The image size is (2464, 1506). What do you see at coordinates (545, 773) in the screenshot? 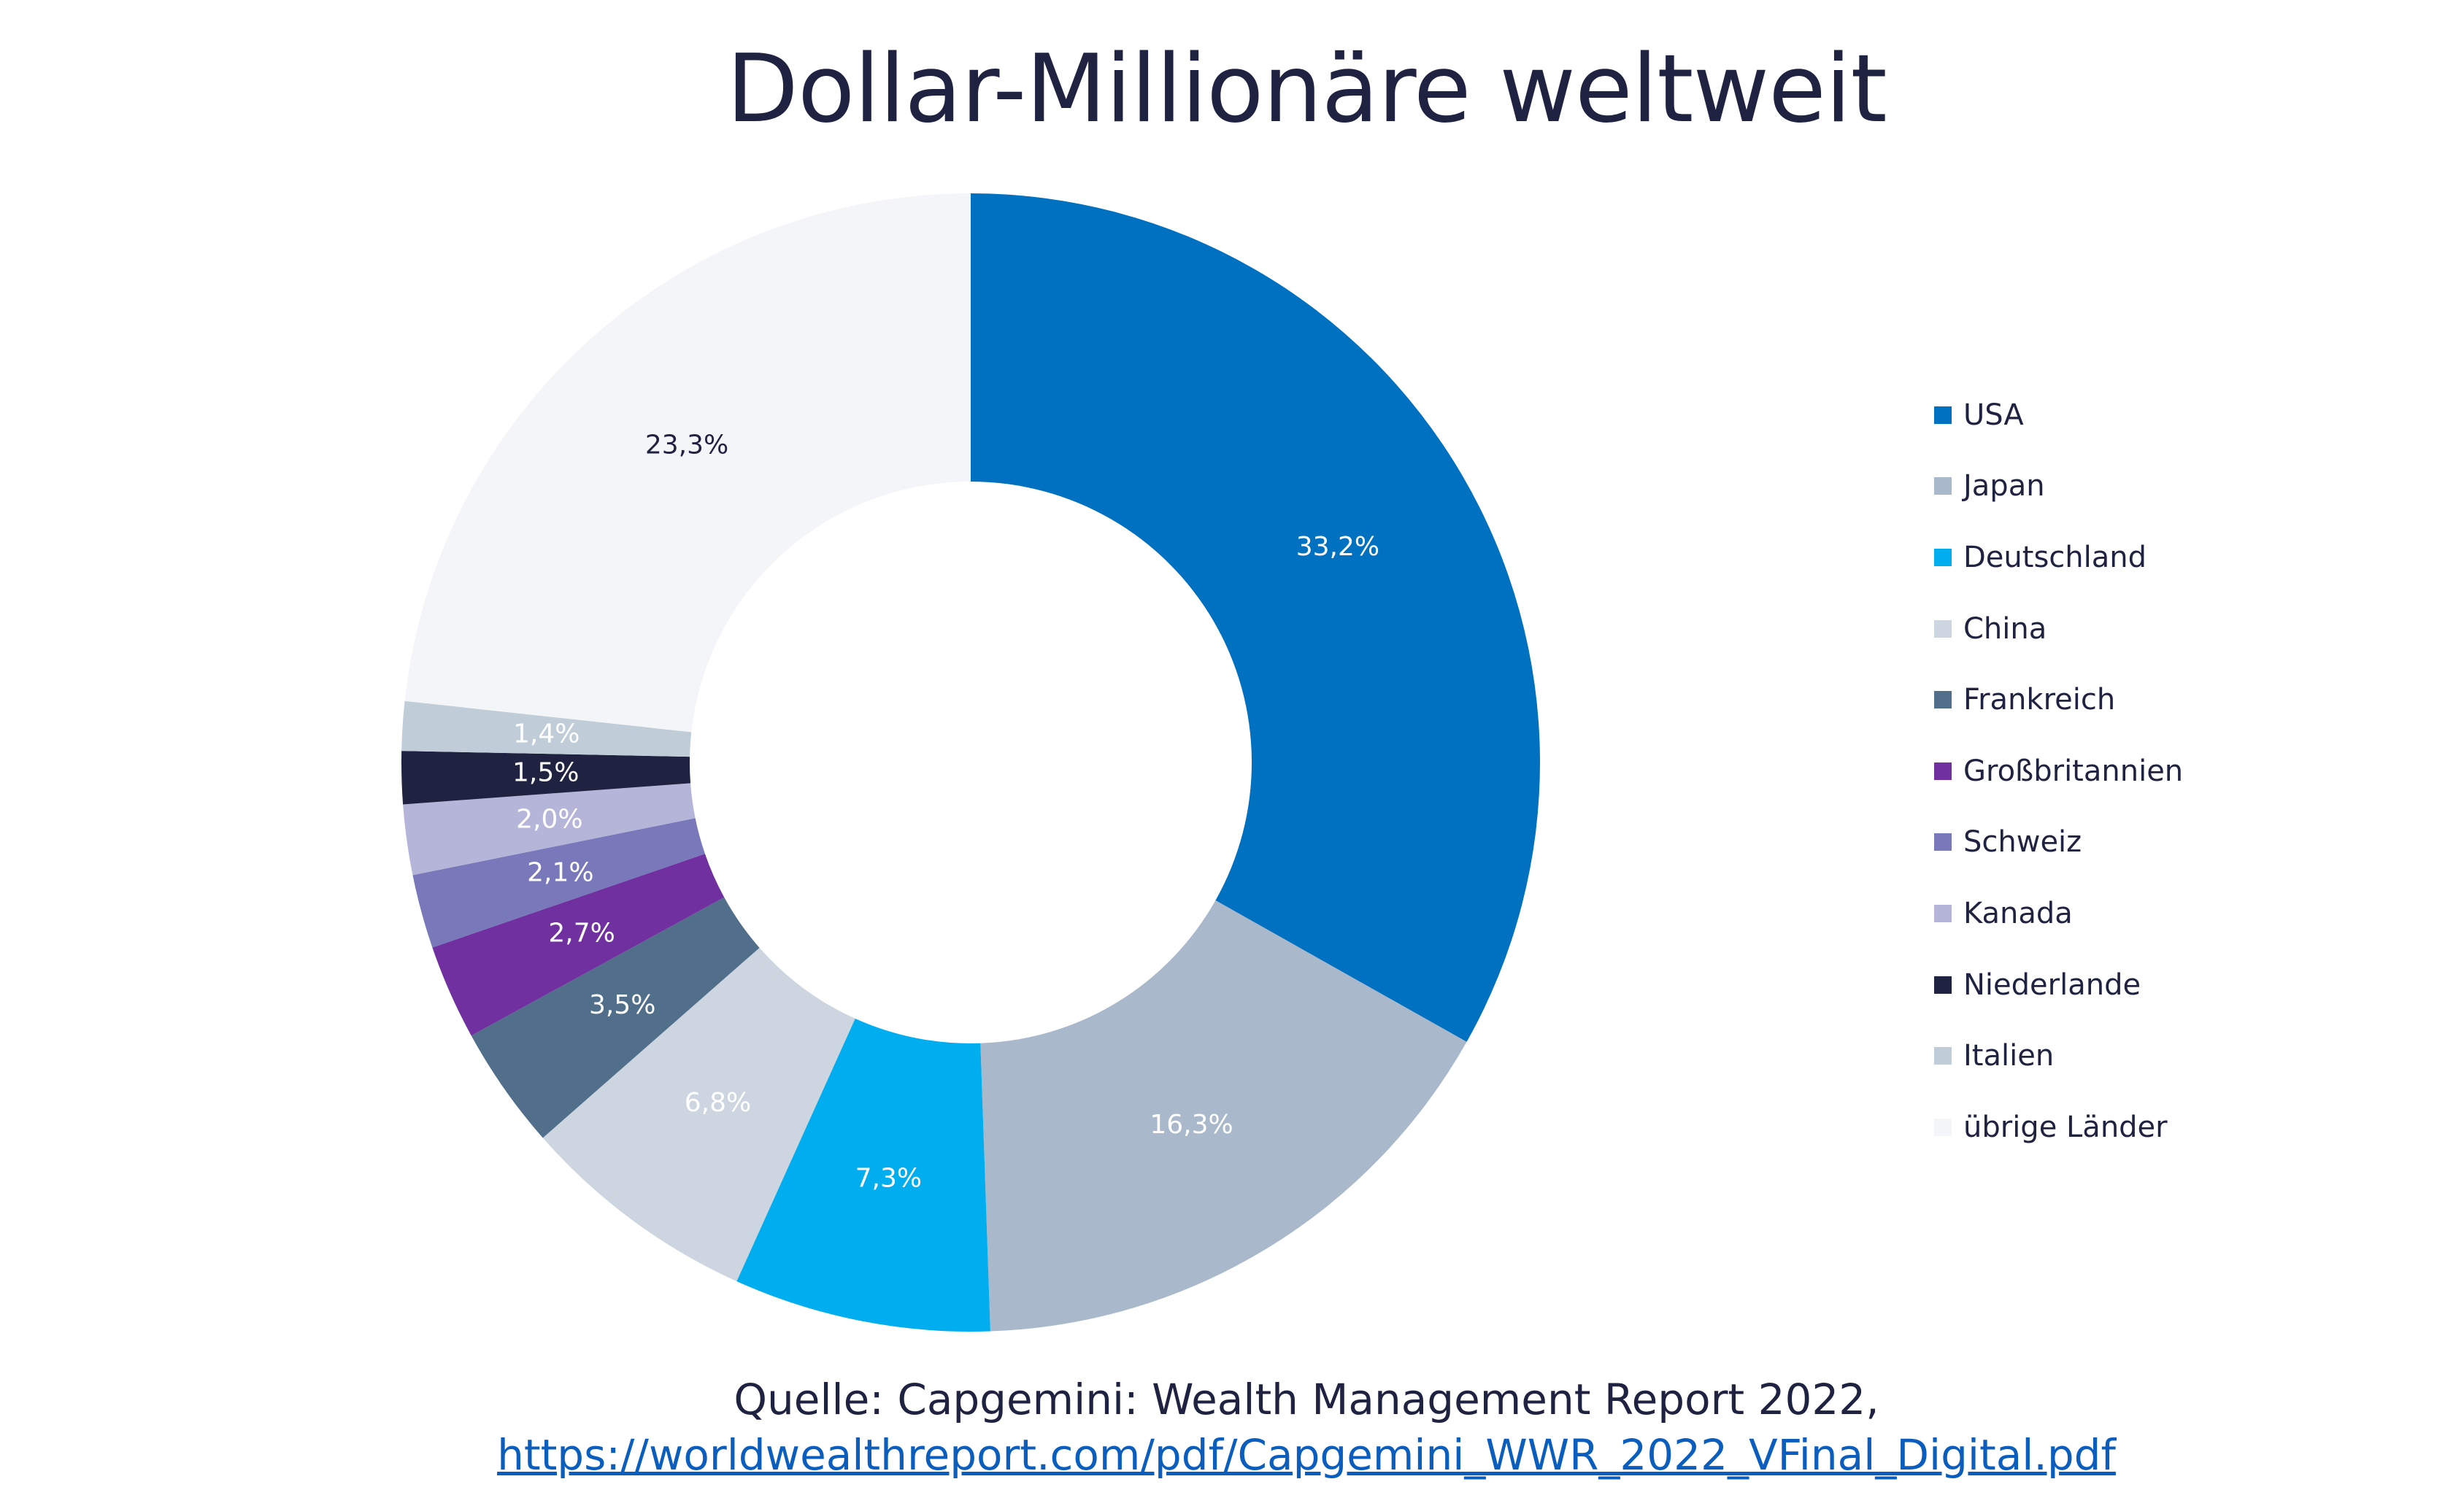
I see `data-label-niederlande: 1,5%` at bounding box center [545, 773].